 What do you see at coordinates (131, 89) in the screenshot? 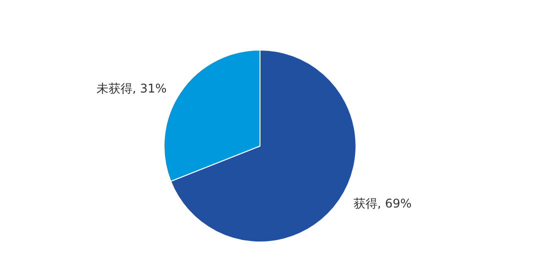
I see `slice-label: 未获得, 31%` at bounding box center [131, 89].